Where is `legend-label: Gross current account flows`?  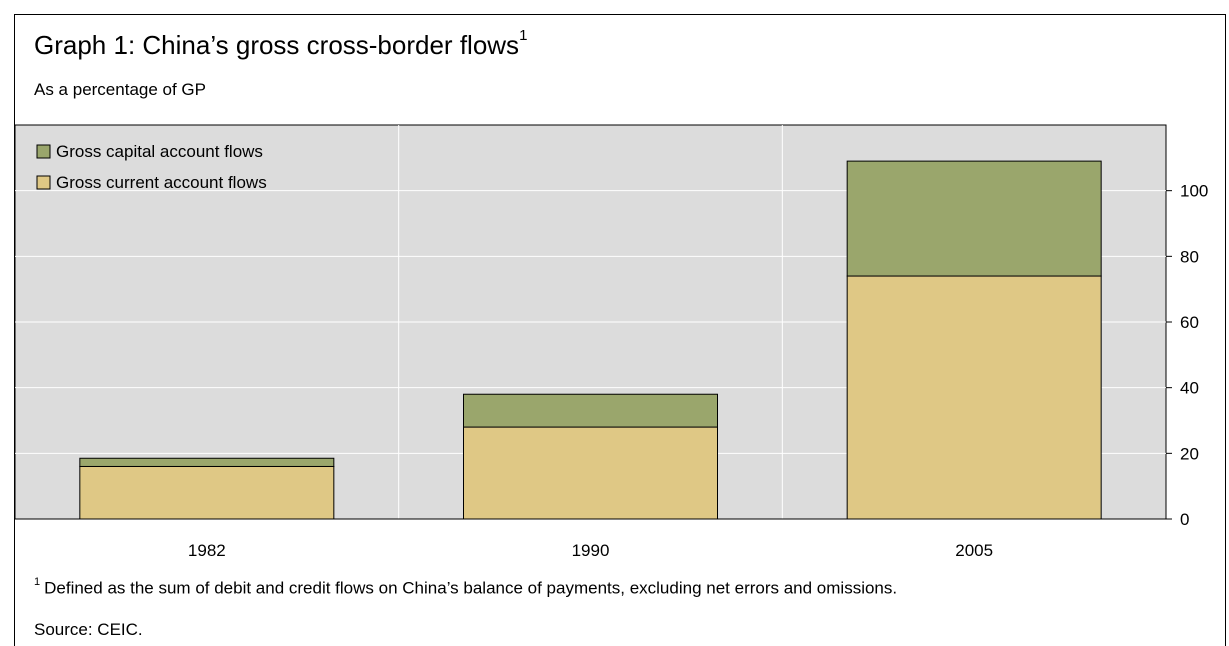
legend-label: Gross current account flows is located at coordinates (161, 182).